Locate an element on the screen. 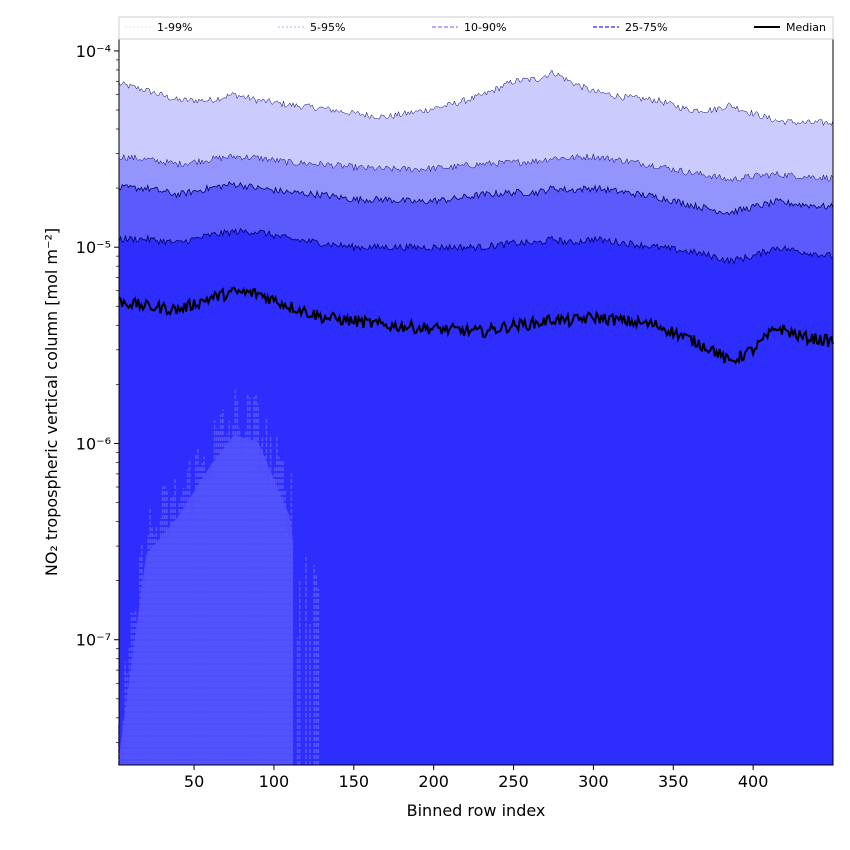 This screenshot has width=850, height=850. legend-item: 1-99% is located at coordinates (158, 27).